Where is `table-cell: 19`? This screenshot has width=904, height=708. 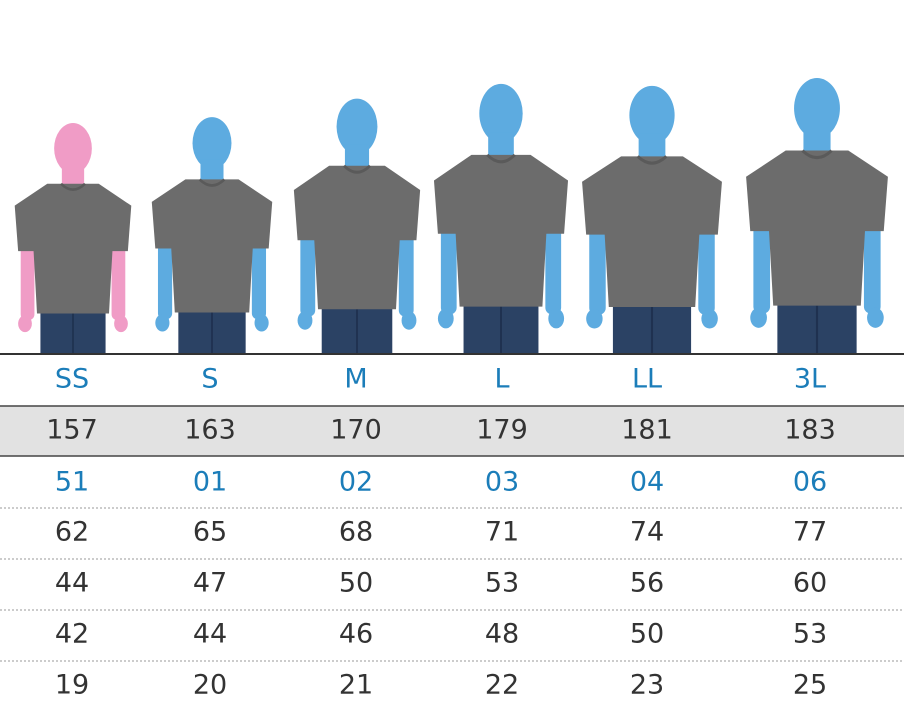
table-cell: 19 is located at coordinates (72, 685).